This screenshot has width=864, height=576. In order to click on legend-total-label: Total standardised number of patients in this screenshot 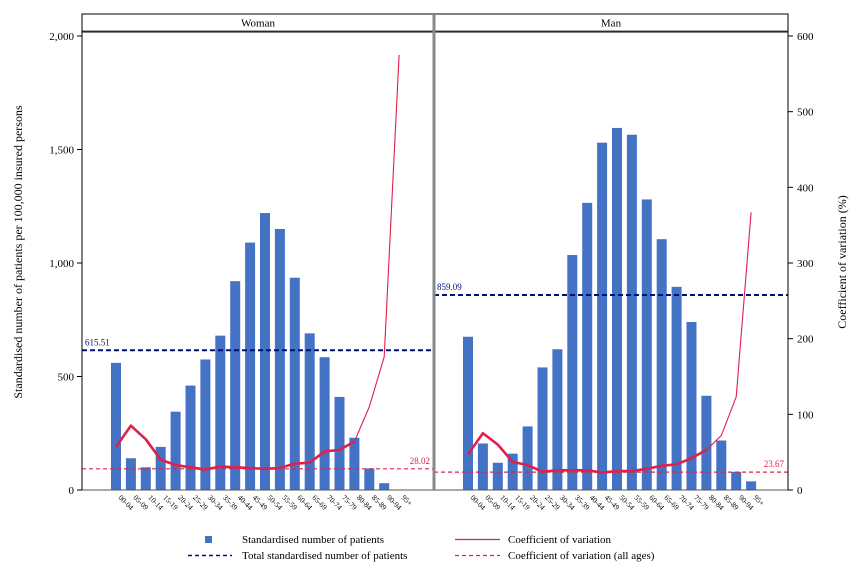, I will do `click(324, 556)`.